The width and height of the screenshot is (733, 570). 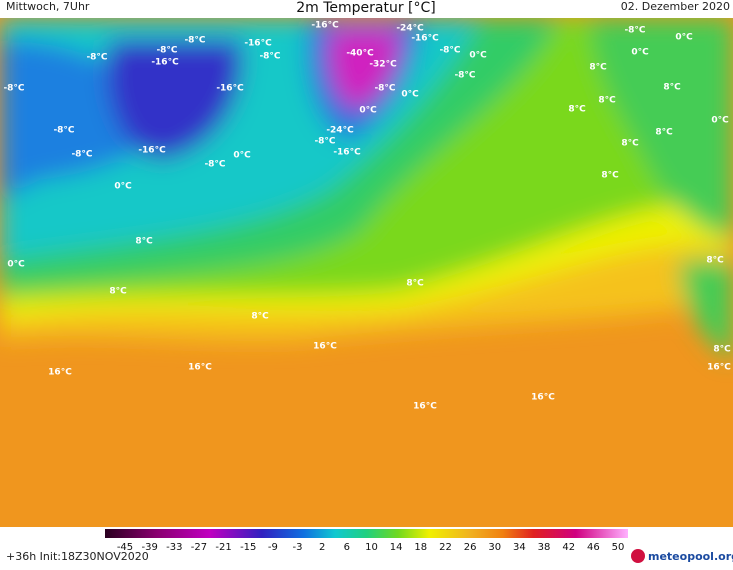 What do you see at coordinates (445, 547) in the screenshot?
I see `colorbar-tick-label: 22` at bounding box center [445, 547].